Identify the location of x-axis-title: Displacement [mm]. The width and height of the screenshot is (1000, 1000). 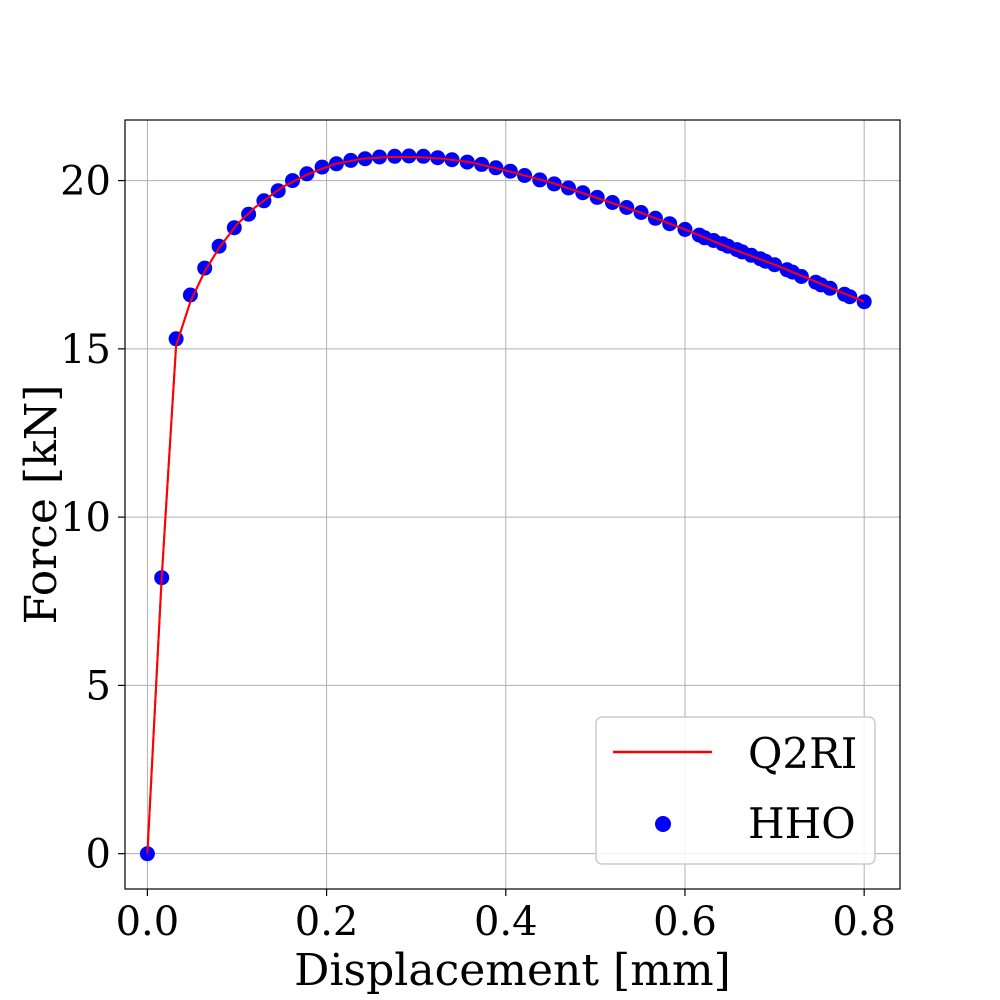
(512, 970).